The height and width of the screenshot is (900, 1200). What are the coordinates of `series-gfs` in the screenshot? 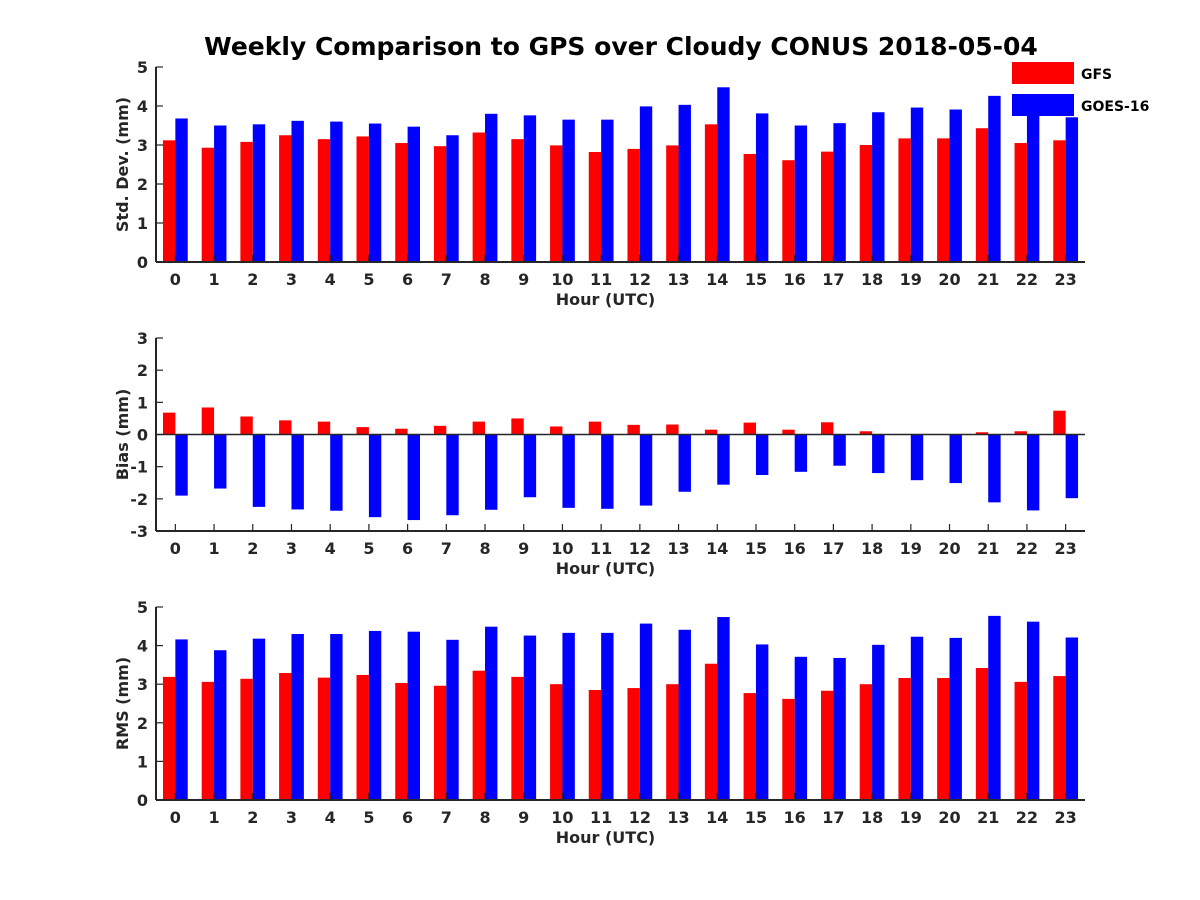 It's located at (614, 421).